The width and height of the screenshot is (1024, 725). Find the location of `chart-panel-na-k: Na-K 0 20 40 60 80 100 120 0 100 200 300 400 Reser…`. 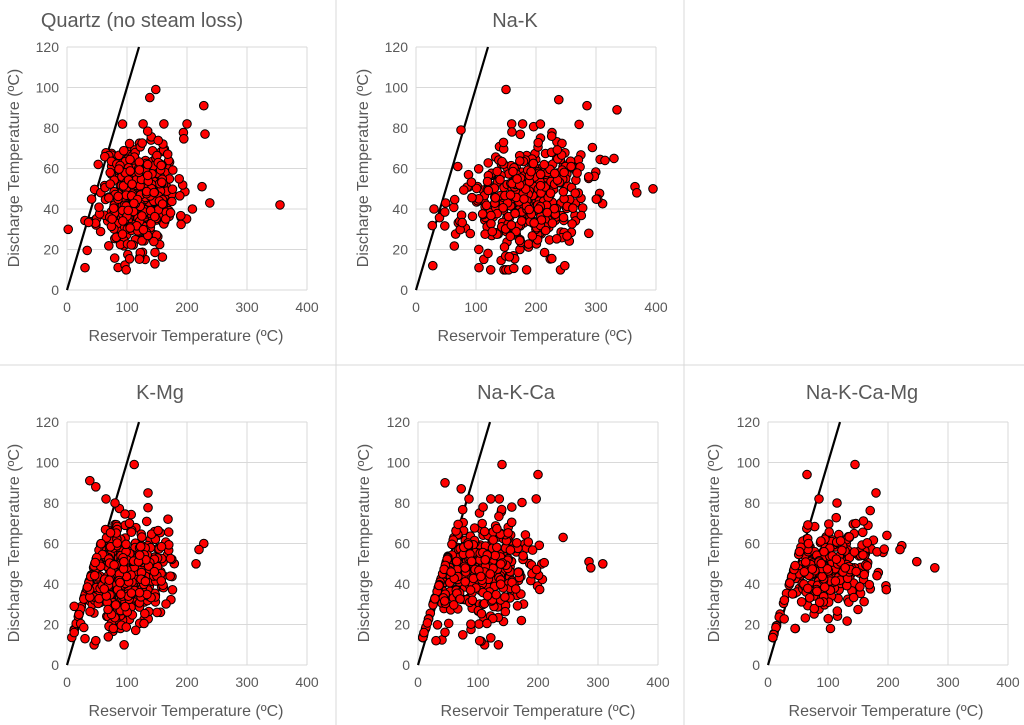

chart-panel-na-k: Na-K 0 20 40 60 80 100 120 0 100 200 300 400 Reser… is located at coordinates (511, 177).